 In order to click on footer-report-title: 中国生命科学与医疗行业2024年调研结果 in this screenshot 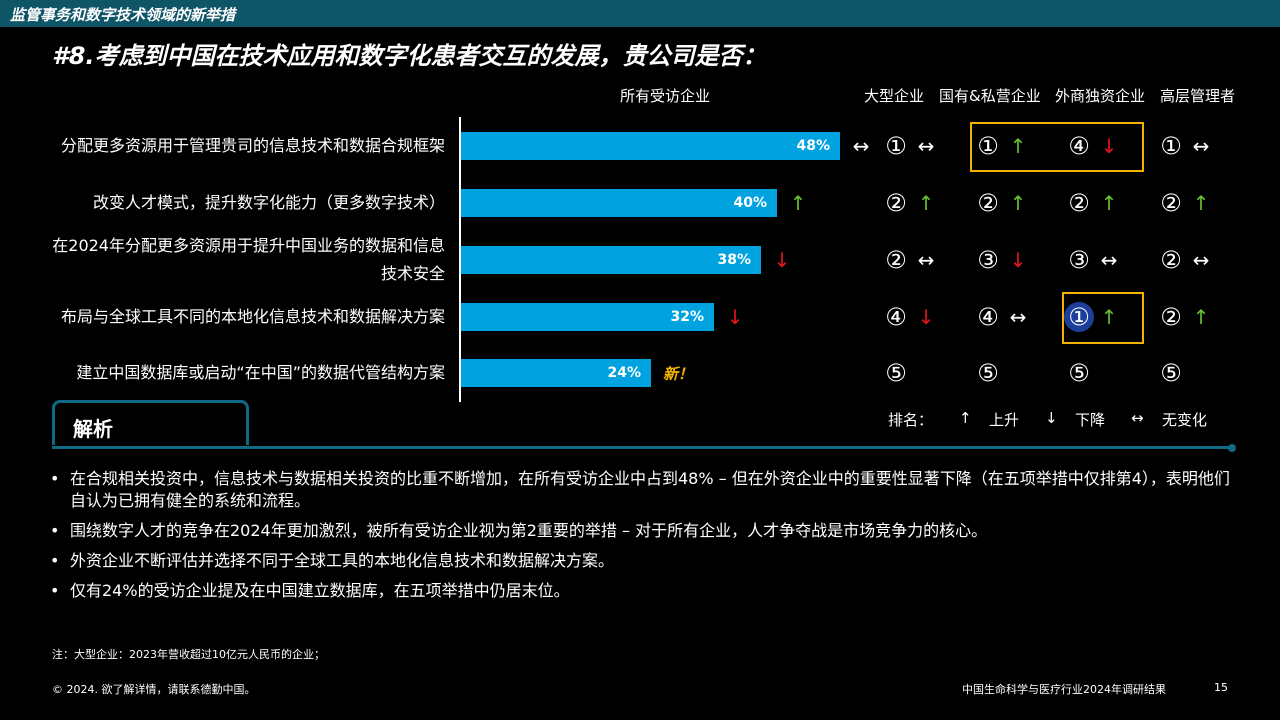, I will do `click(1064, 689)`.